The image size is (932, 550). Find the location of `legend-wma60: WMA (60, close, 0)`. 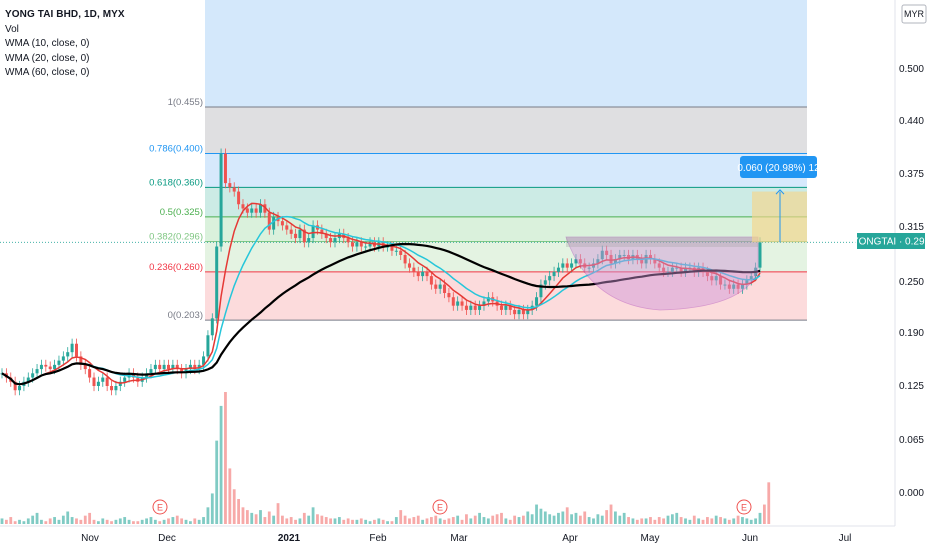

legend-wma60: WMA (60, close, 0) is located at coordinates (47, 72).